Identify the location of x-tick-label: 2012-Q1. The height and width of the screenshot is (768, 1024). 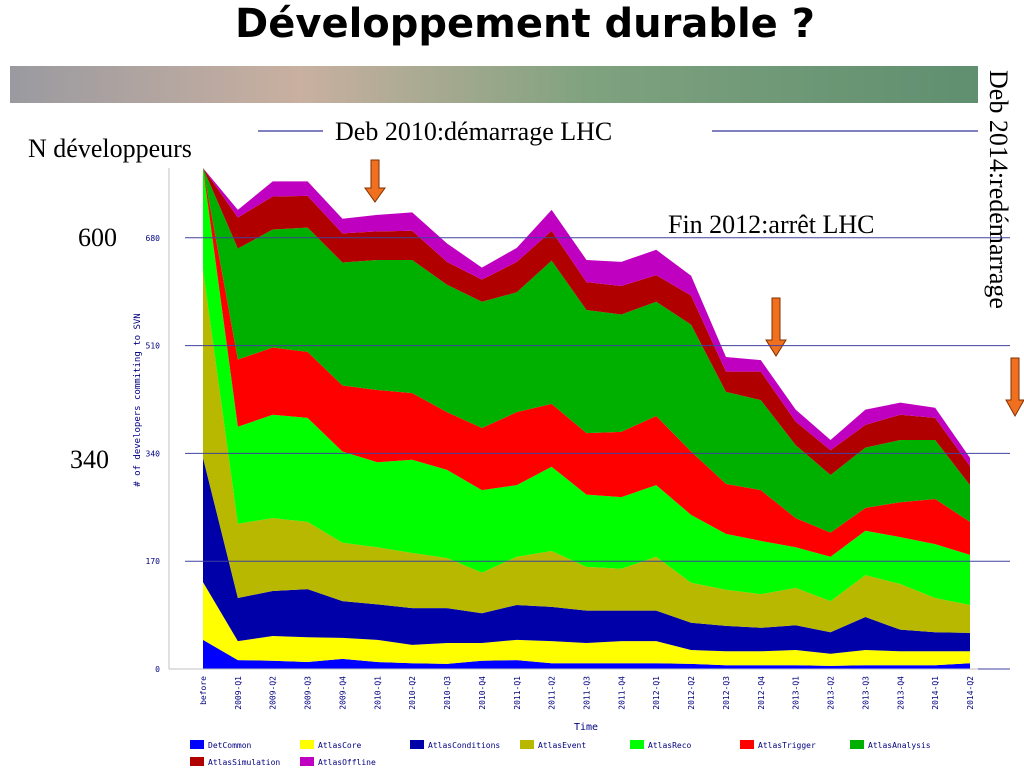
(656, 693).